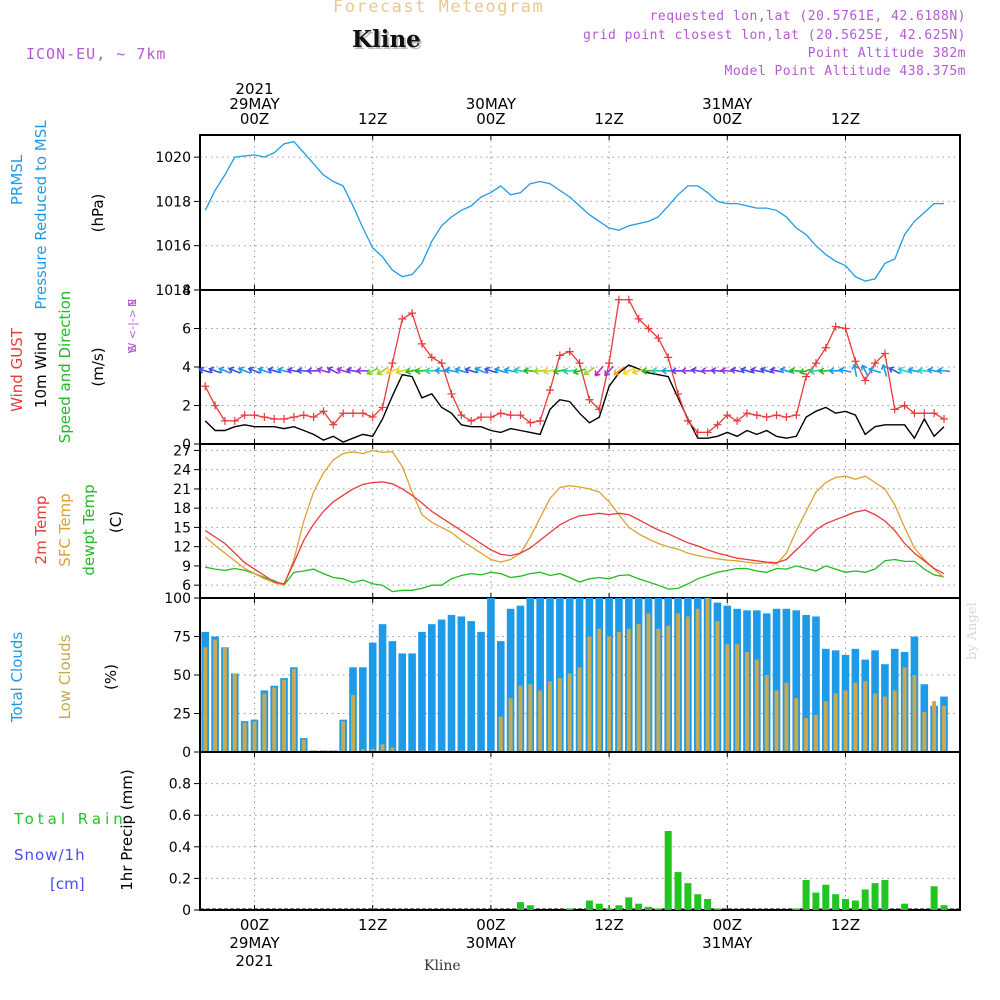 The image size is (1000, 1000). I want to click on temperature-panel: 6 9 12 15 18 21 24 27, so click(567, 521).